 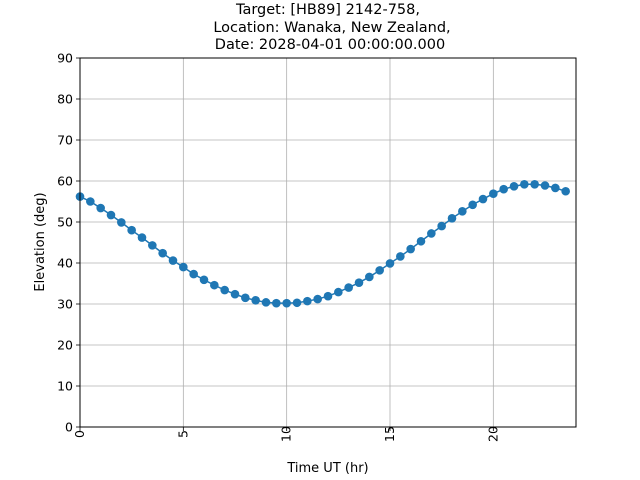 I want to click on x-tick-label: 10, so click(x=286, y=434).